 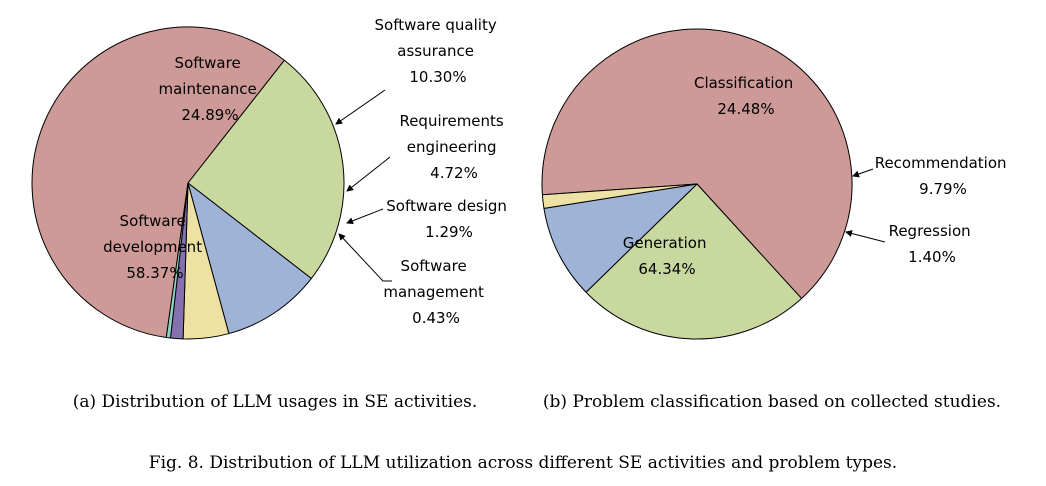 I want to click on label-design-value: 1.29%, so click(x=449, y=232).